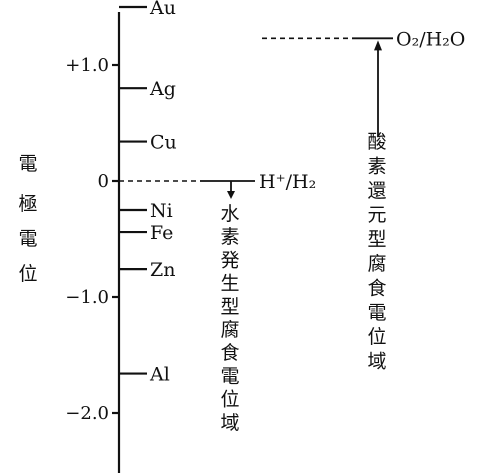 The width and height of the screenshot is (483, 473). Describe the element at coordinates (27, 204) in the screenshot. I see `axis-title-char-2: 極` at that location.